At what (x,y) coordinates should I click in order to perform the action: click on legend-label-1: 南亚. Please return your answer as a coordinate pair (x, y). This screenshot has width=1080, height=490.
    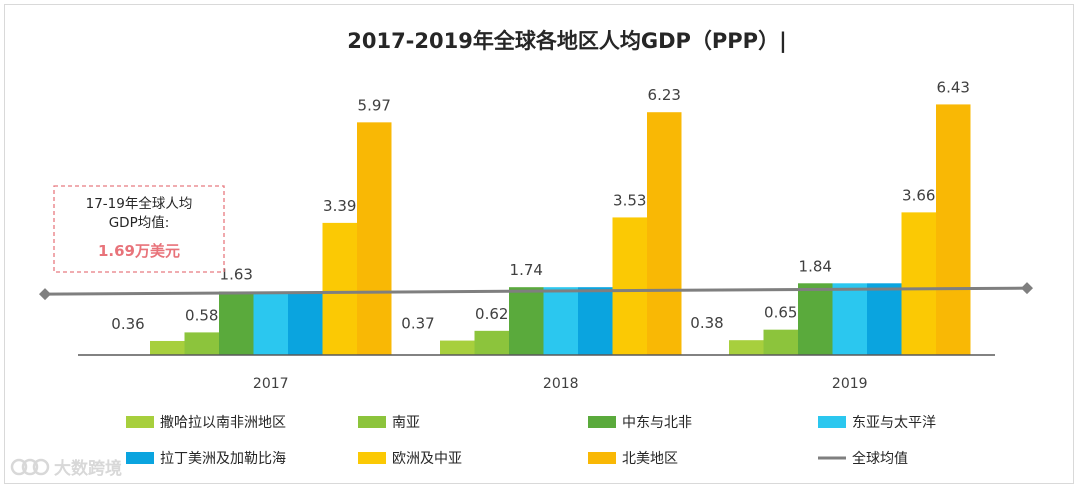
    Looking at the image, I should click on (406, 423).